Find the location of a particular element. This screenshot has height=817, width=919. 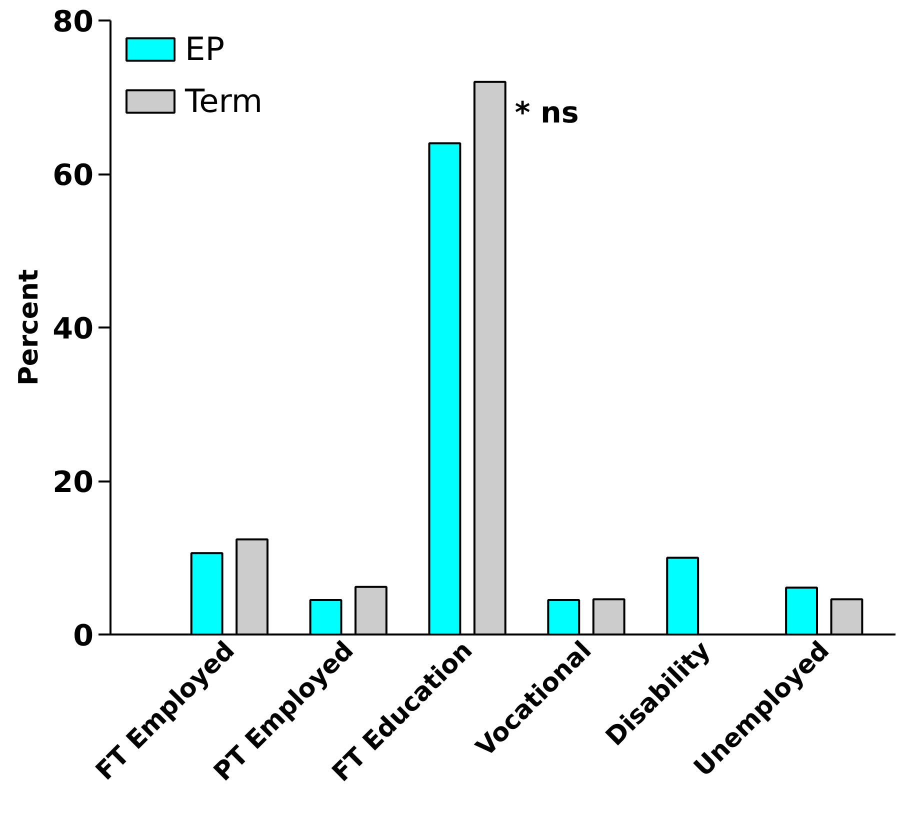

y-tick-label: 60 is located at coordinates (73, 175).